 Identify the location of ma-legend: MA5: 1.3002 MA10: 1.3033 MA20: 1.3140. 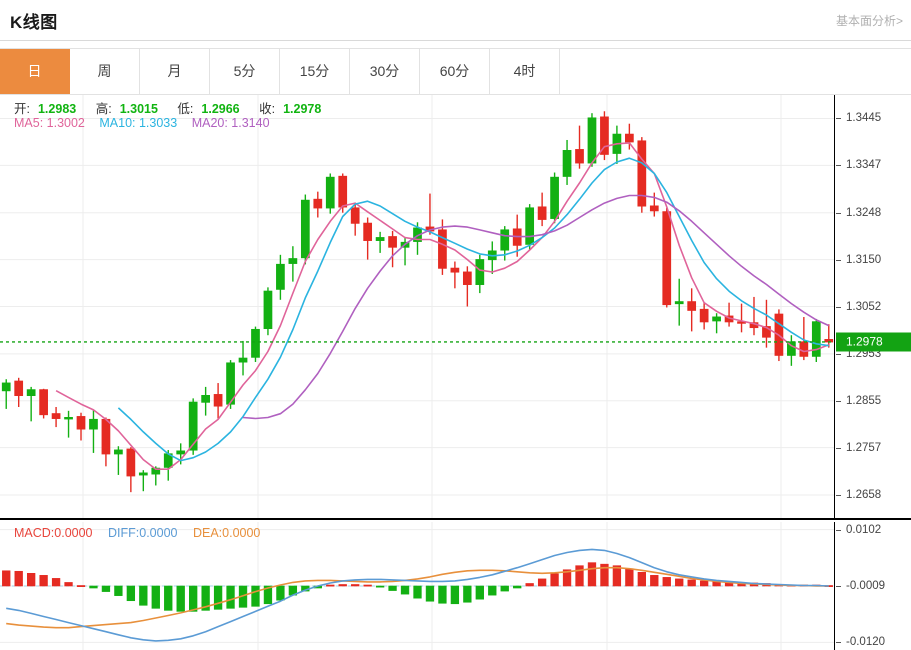
(147, 123).